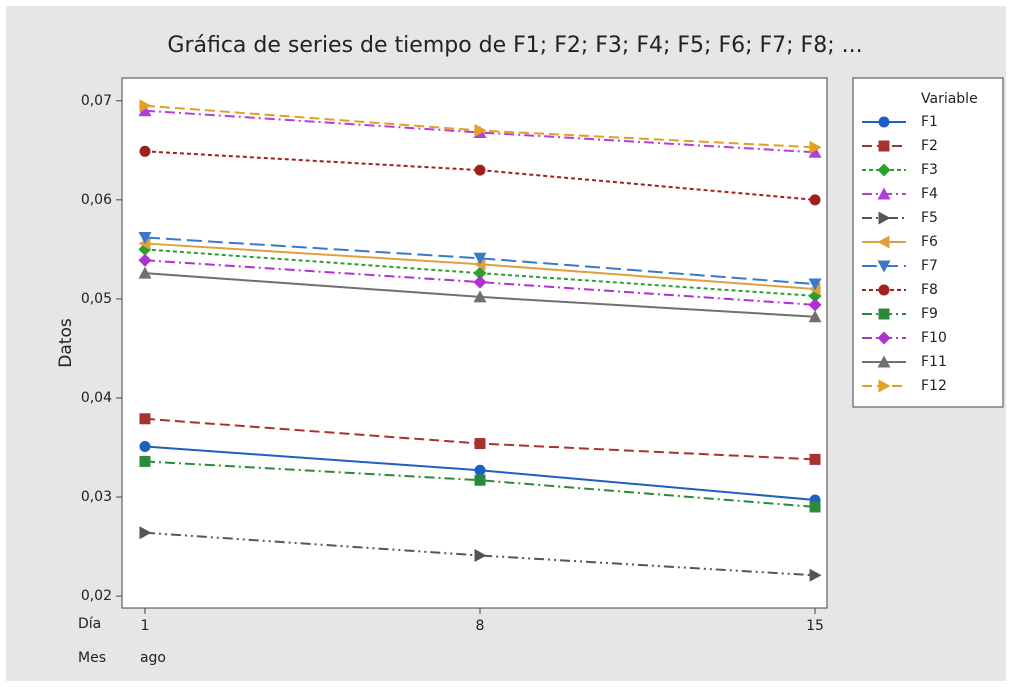 This screenshot has height=687, width=1013. Describe the element at coordinates (153, 658) in the screenshot. I see `x-month-label: ago` at that location.